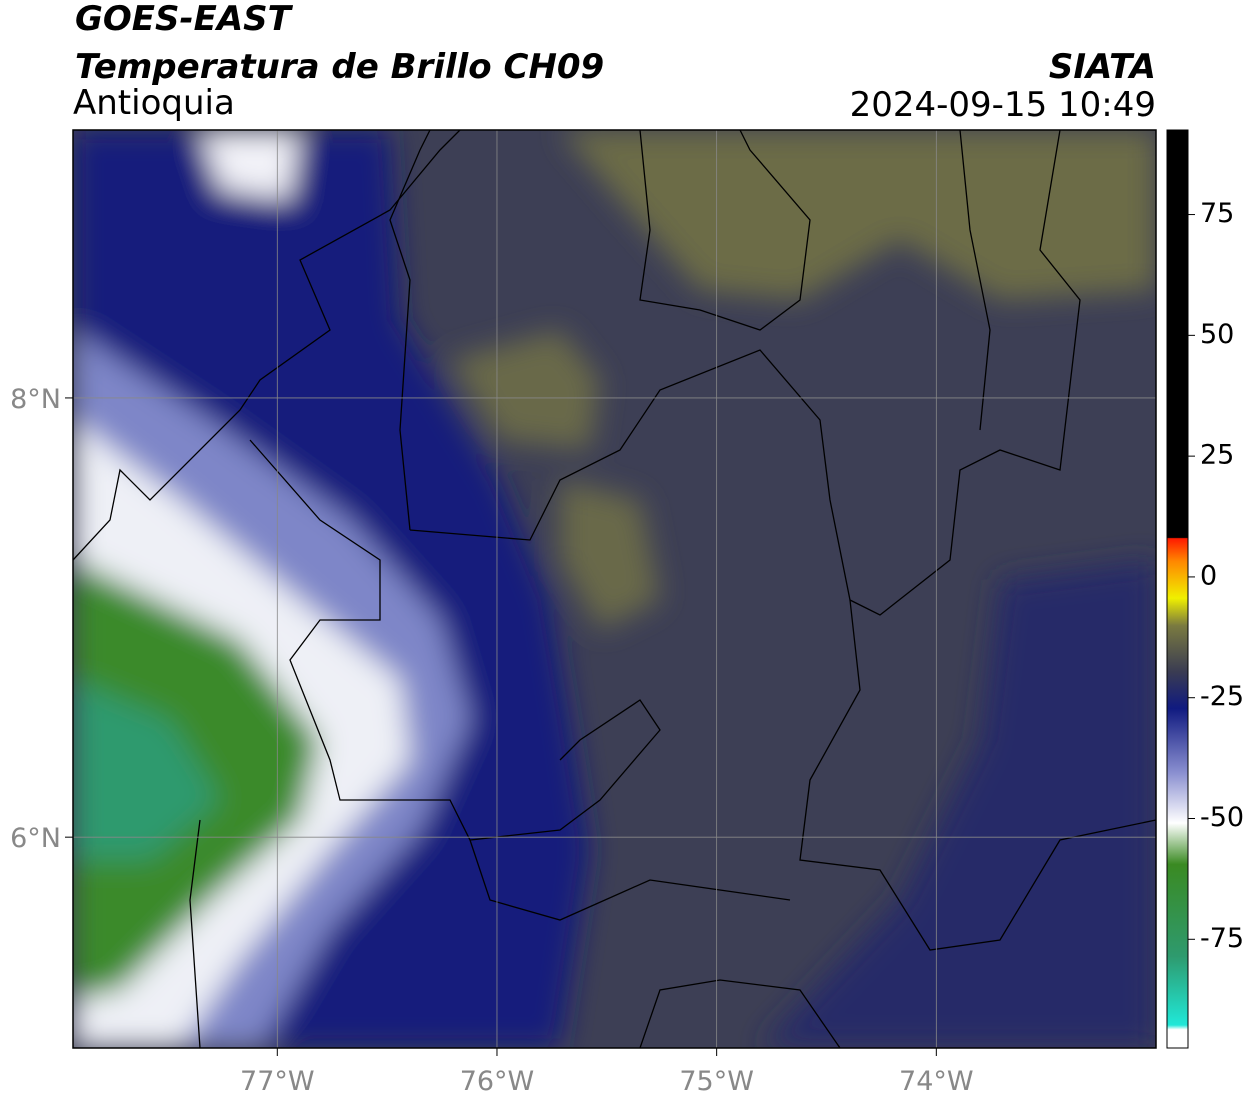 Image resolution: width=1252 pixels, height=1099 pixels. Describe the element at coordinates (1217, 213) in the screenshot. I see `colorbar-tick-label: 75` at that location.